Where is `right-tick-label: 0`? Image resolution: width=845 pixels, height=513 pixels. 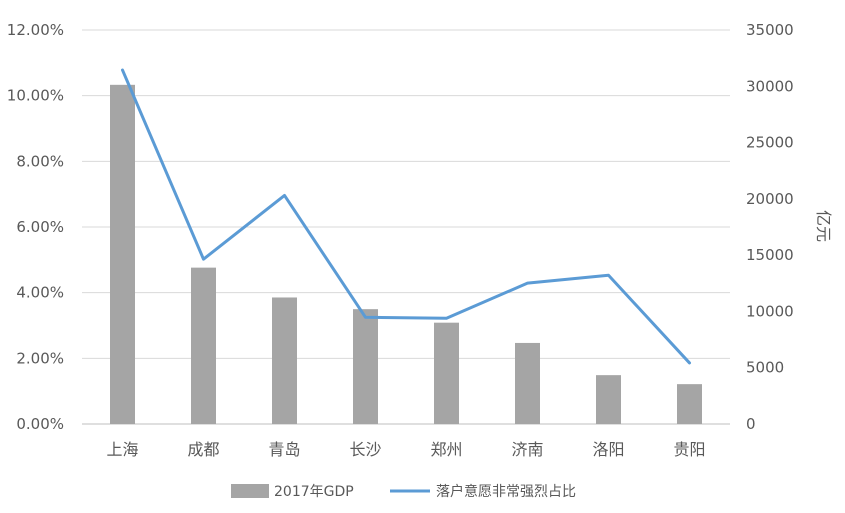 right-tick-label: 0 is located at coordinates (751, 424).